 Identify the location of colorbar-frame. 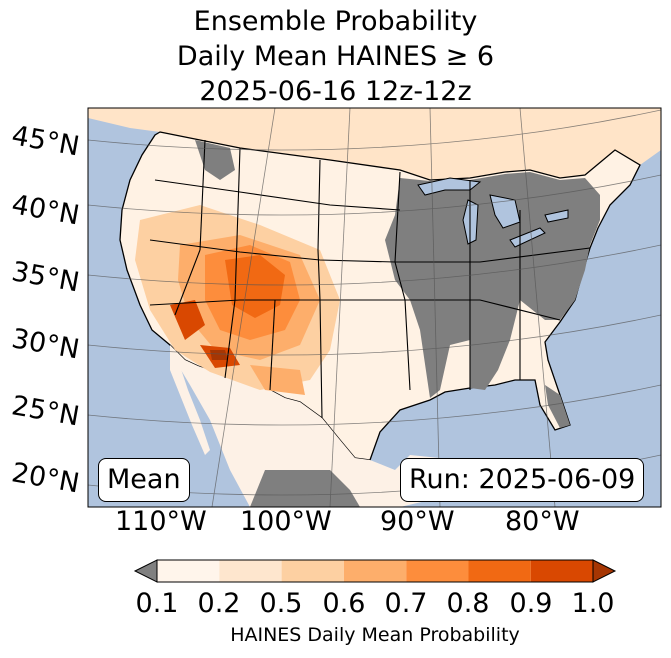
(375, 571).